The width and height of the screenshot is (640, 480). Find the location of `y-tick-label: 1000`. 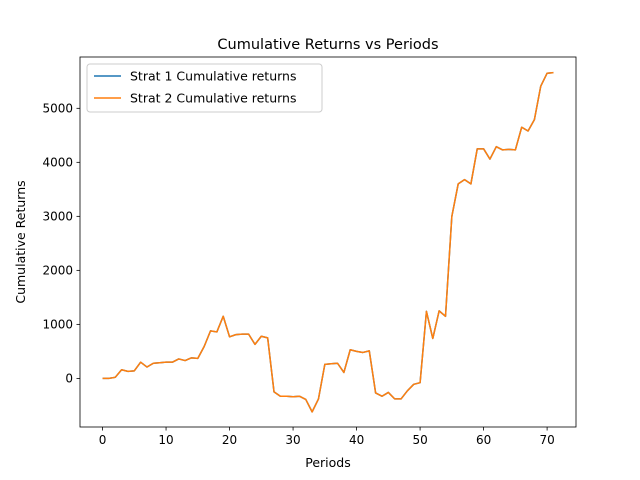

y-tick-label: 1000 is located at coordinates (57, 325).